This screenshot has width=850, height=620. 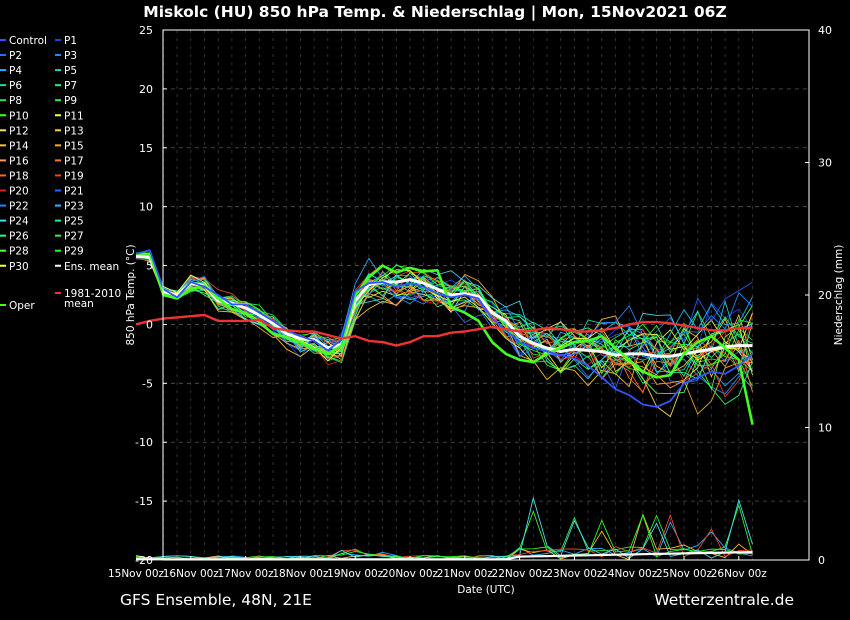 I want to click on legend-item-p21: P21, so click(x=69, y=192).